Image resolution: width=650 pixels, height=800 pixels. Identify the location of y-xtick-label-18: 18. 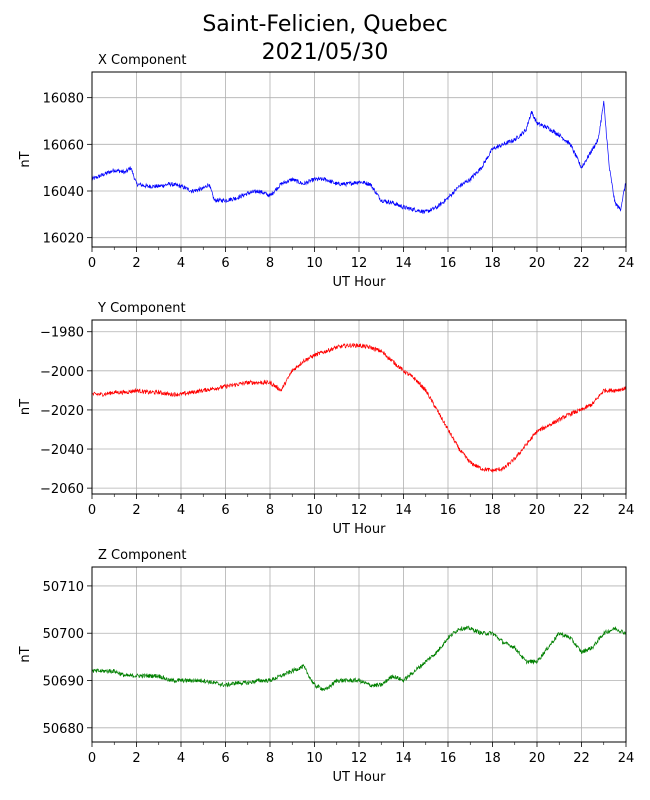
(492, 510).